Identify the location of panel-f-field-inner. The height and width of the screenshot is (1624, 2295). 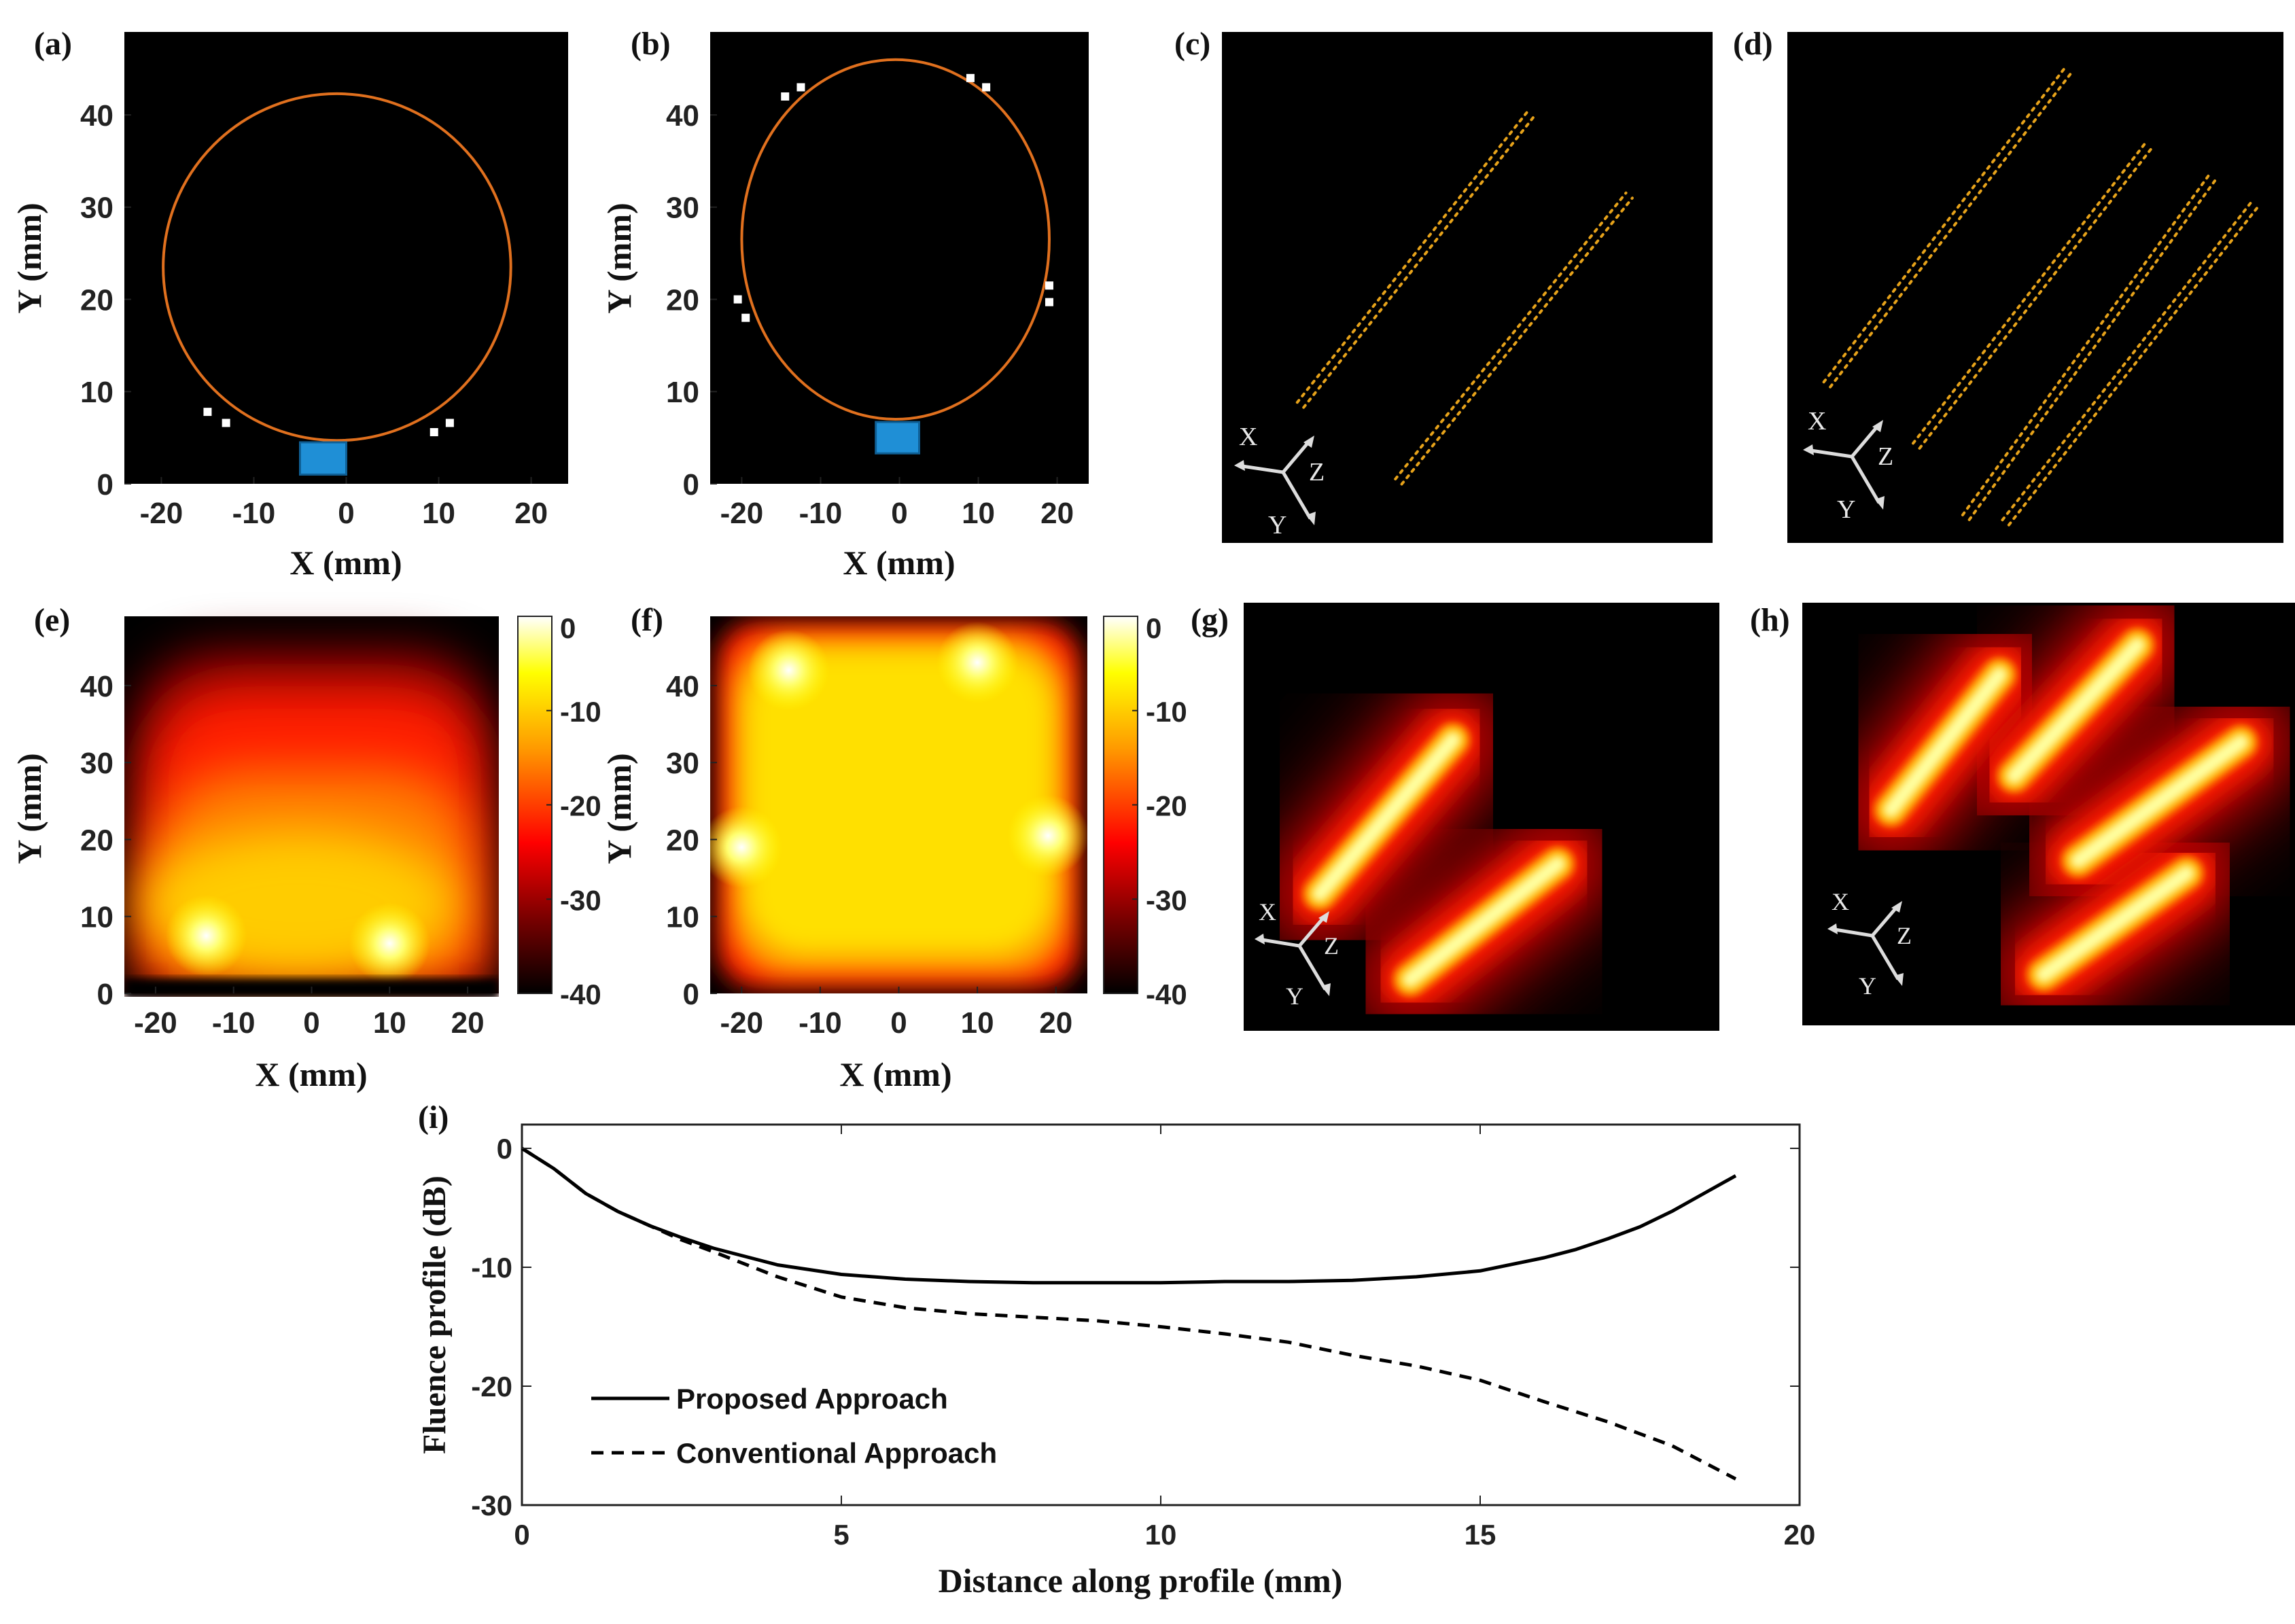
(899, 802).